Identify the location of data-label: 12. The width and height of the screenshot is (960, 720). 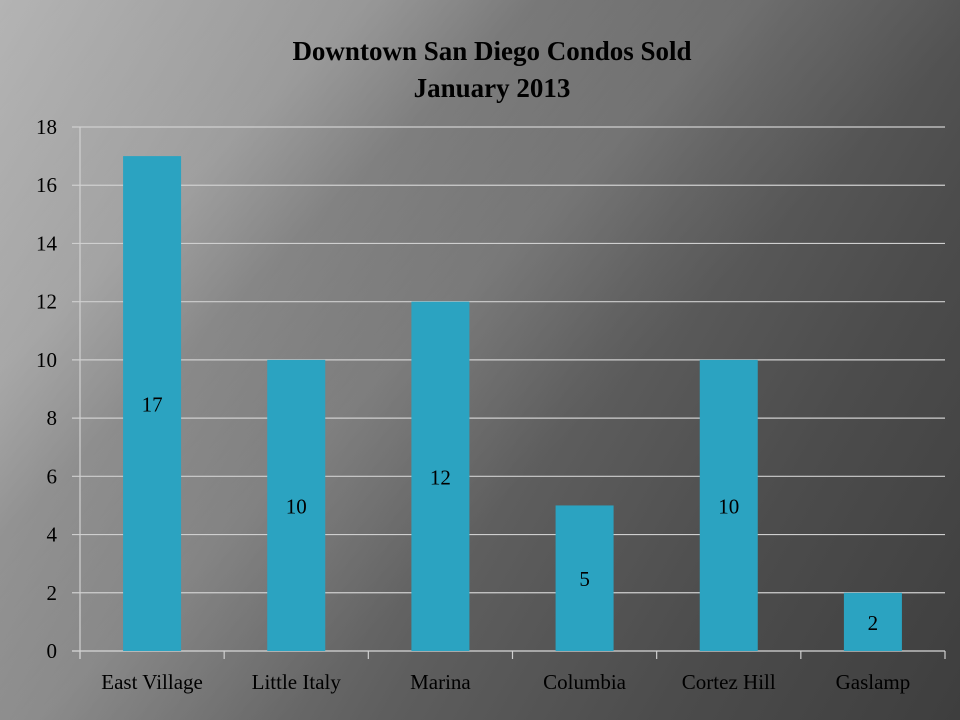
(440, 477).